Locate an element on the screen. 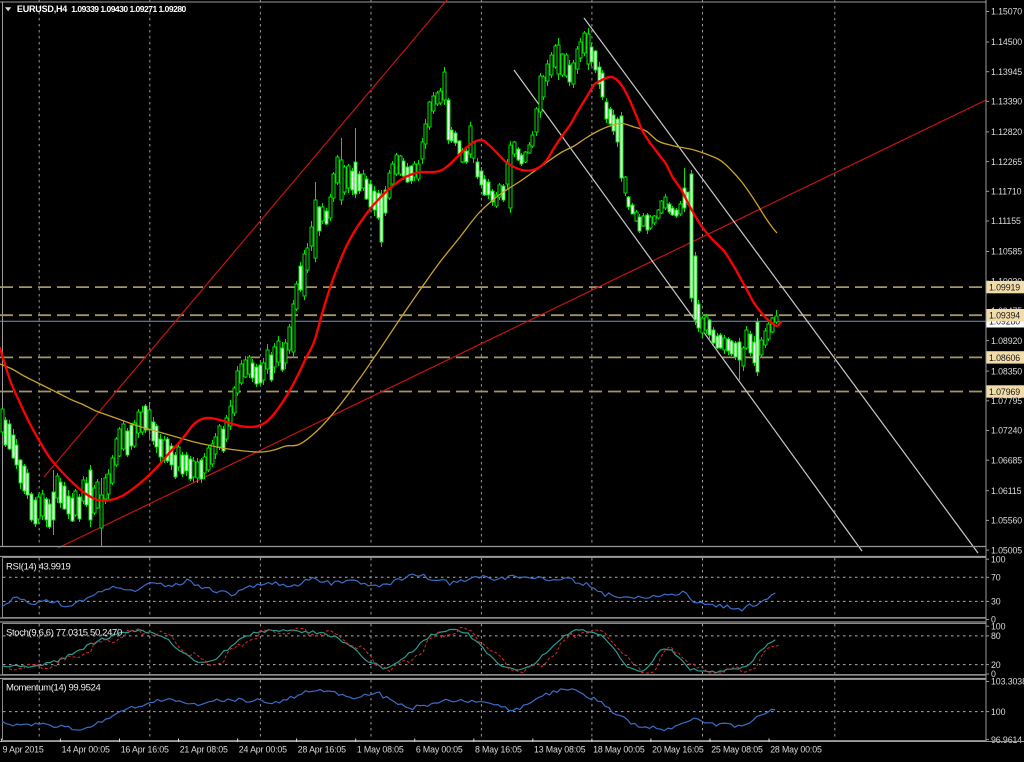  svg-text: 20 May 16:05 is located at coordinates (678, 750).